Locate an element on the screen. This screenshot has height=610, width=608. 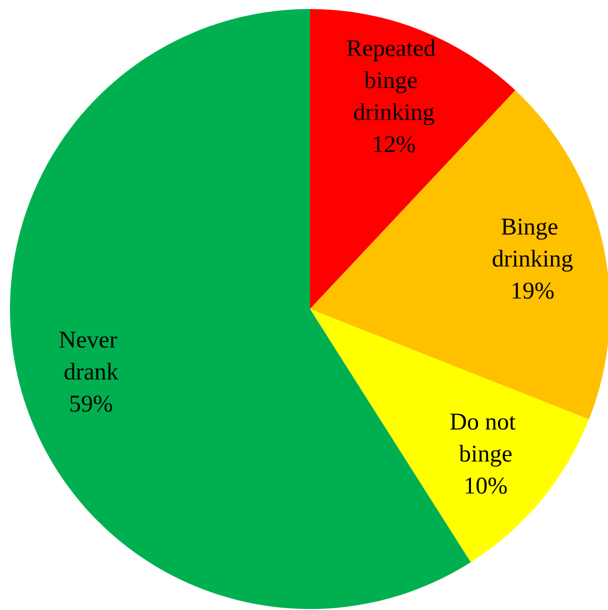
slice-label: Repeated binge drinking is located at coordinates (394, 81).